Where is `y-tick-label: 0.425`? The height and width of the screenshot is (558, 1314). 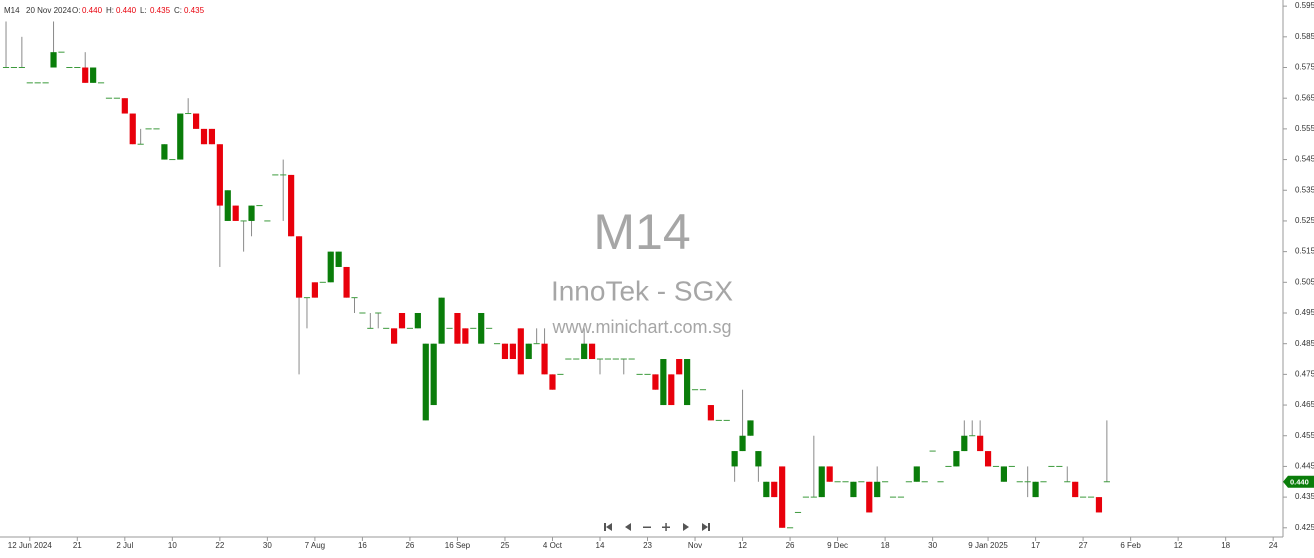 y-tick-label: 0.425 is located at coordinates (1304, 527).